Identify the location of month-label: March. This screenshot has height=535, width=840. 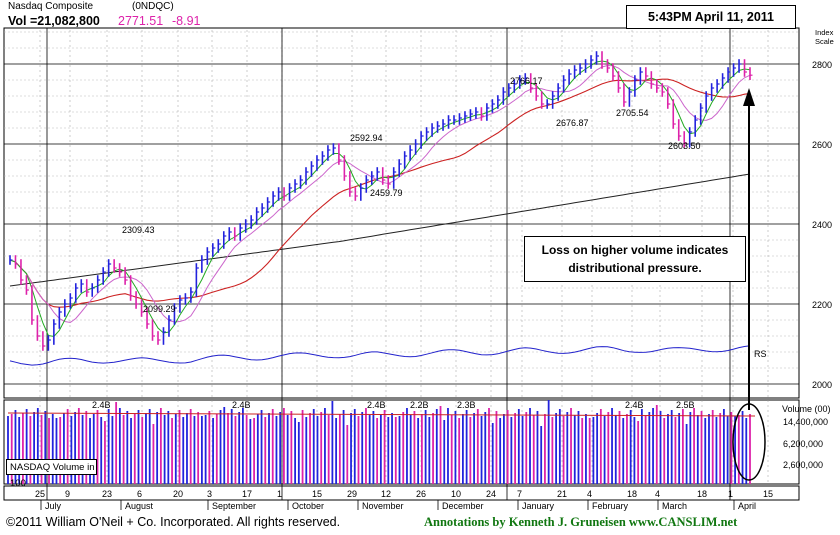
(674, 506).